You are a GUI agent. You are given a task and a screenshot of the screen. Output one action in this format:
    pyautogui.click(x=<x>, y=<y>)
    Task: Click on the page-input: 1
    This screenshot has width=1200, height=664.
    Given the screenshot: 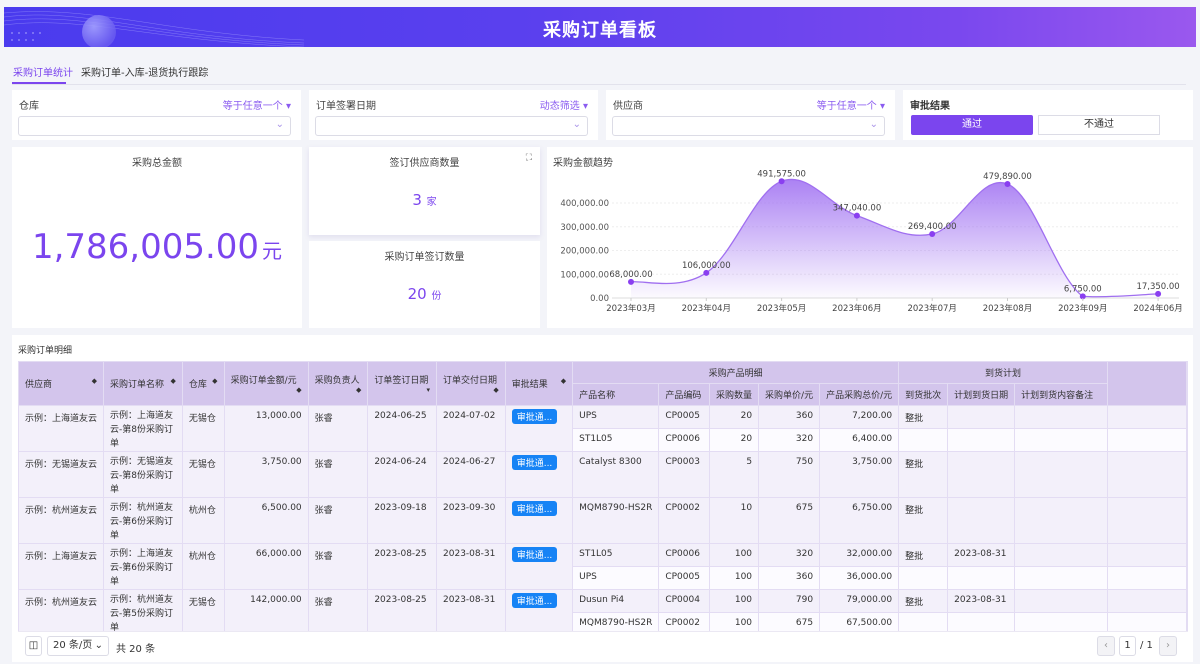 What is the action you would take?
    pyautogui.click(x=1127, y=646)
    